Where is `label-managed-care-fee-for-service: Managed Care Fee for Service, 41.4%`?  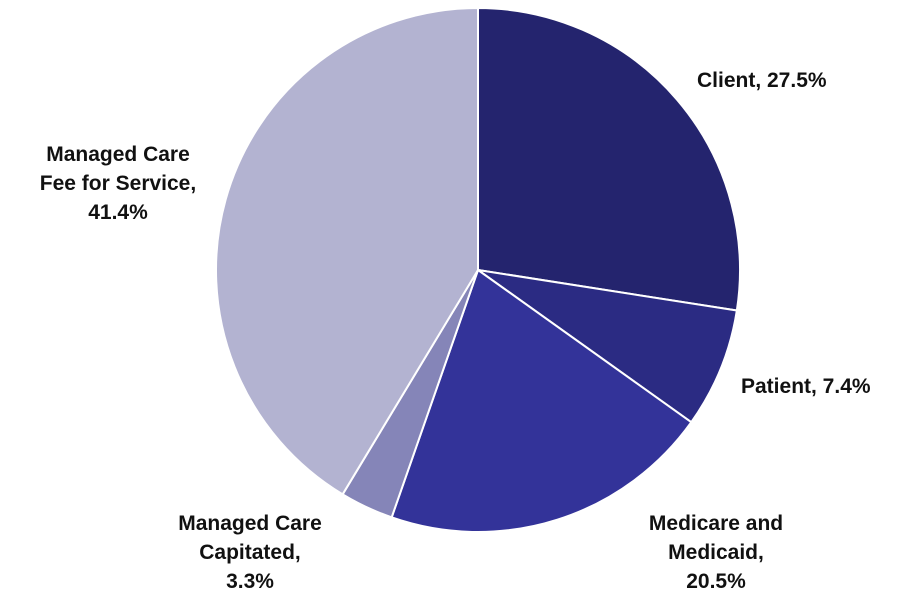 label-managed-care-fee-for-service: Managed Care Fee for Service, 41.4% is located at coordinates (118, 183).